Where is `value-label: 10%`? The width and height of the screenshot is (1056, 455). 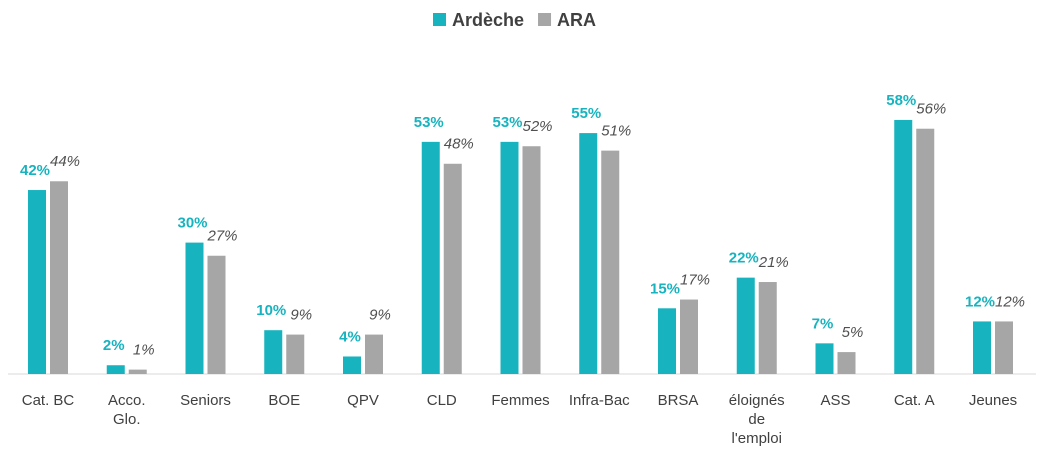 value-label: 10% is located at coordinates (271, 310).